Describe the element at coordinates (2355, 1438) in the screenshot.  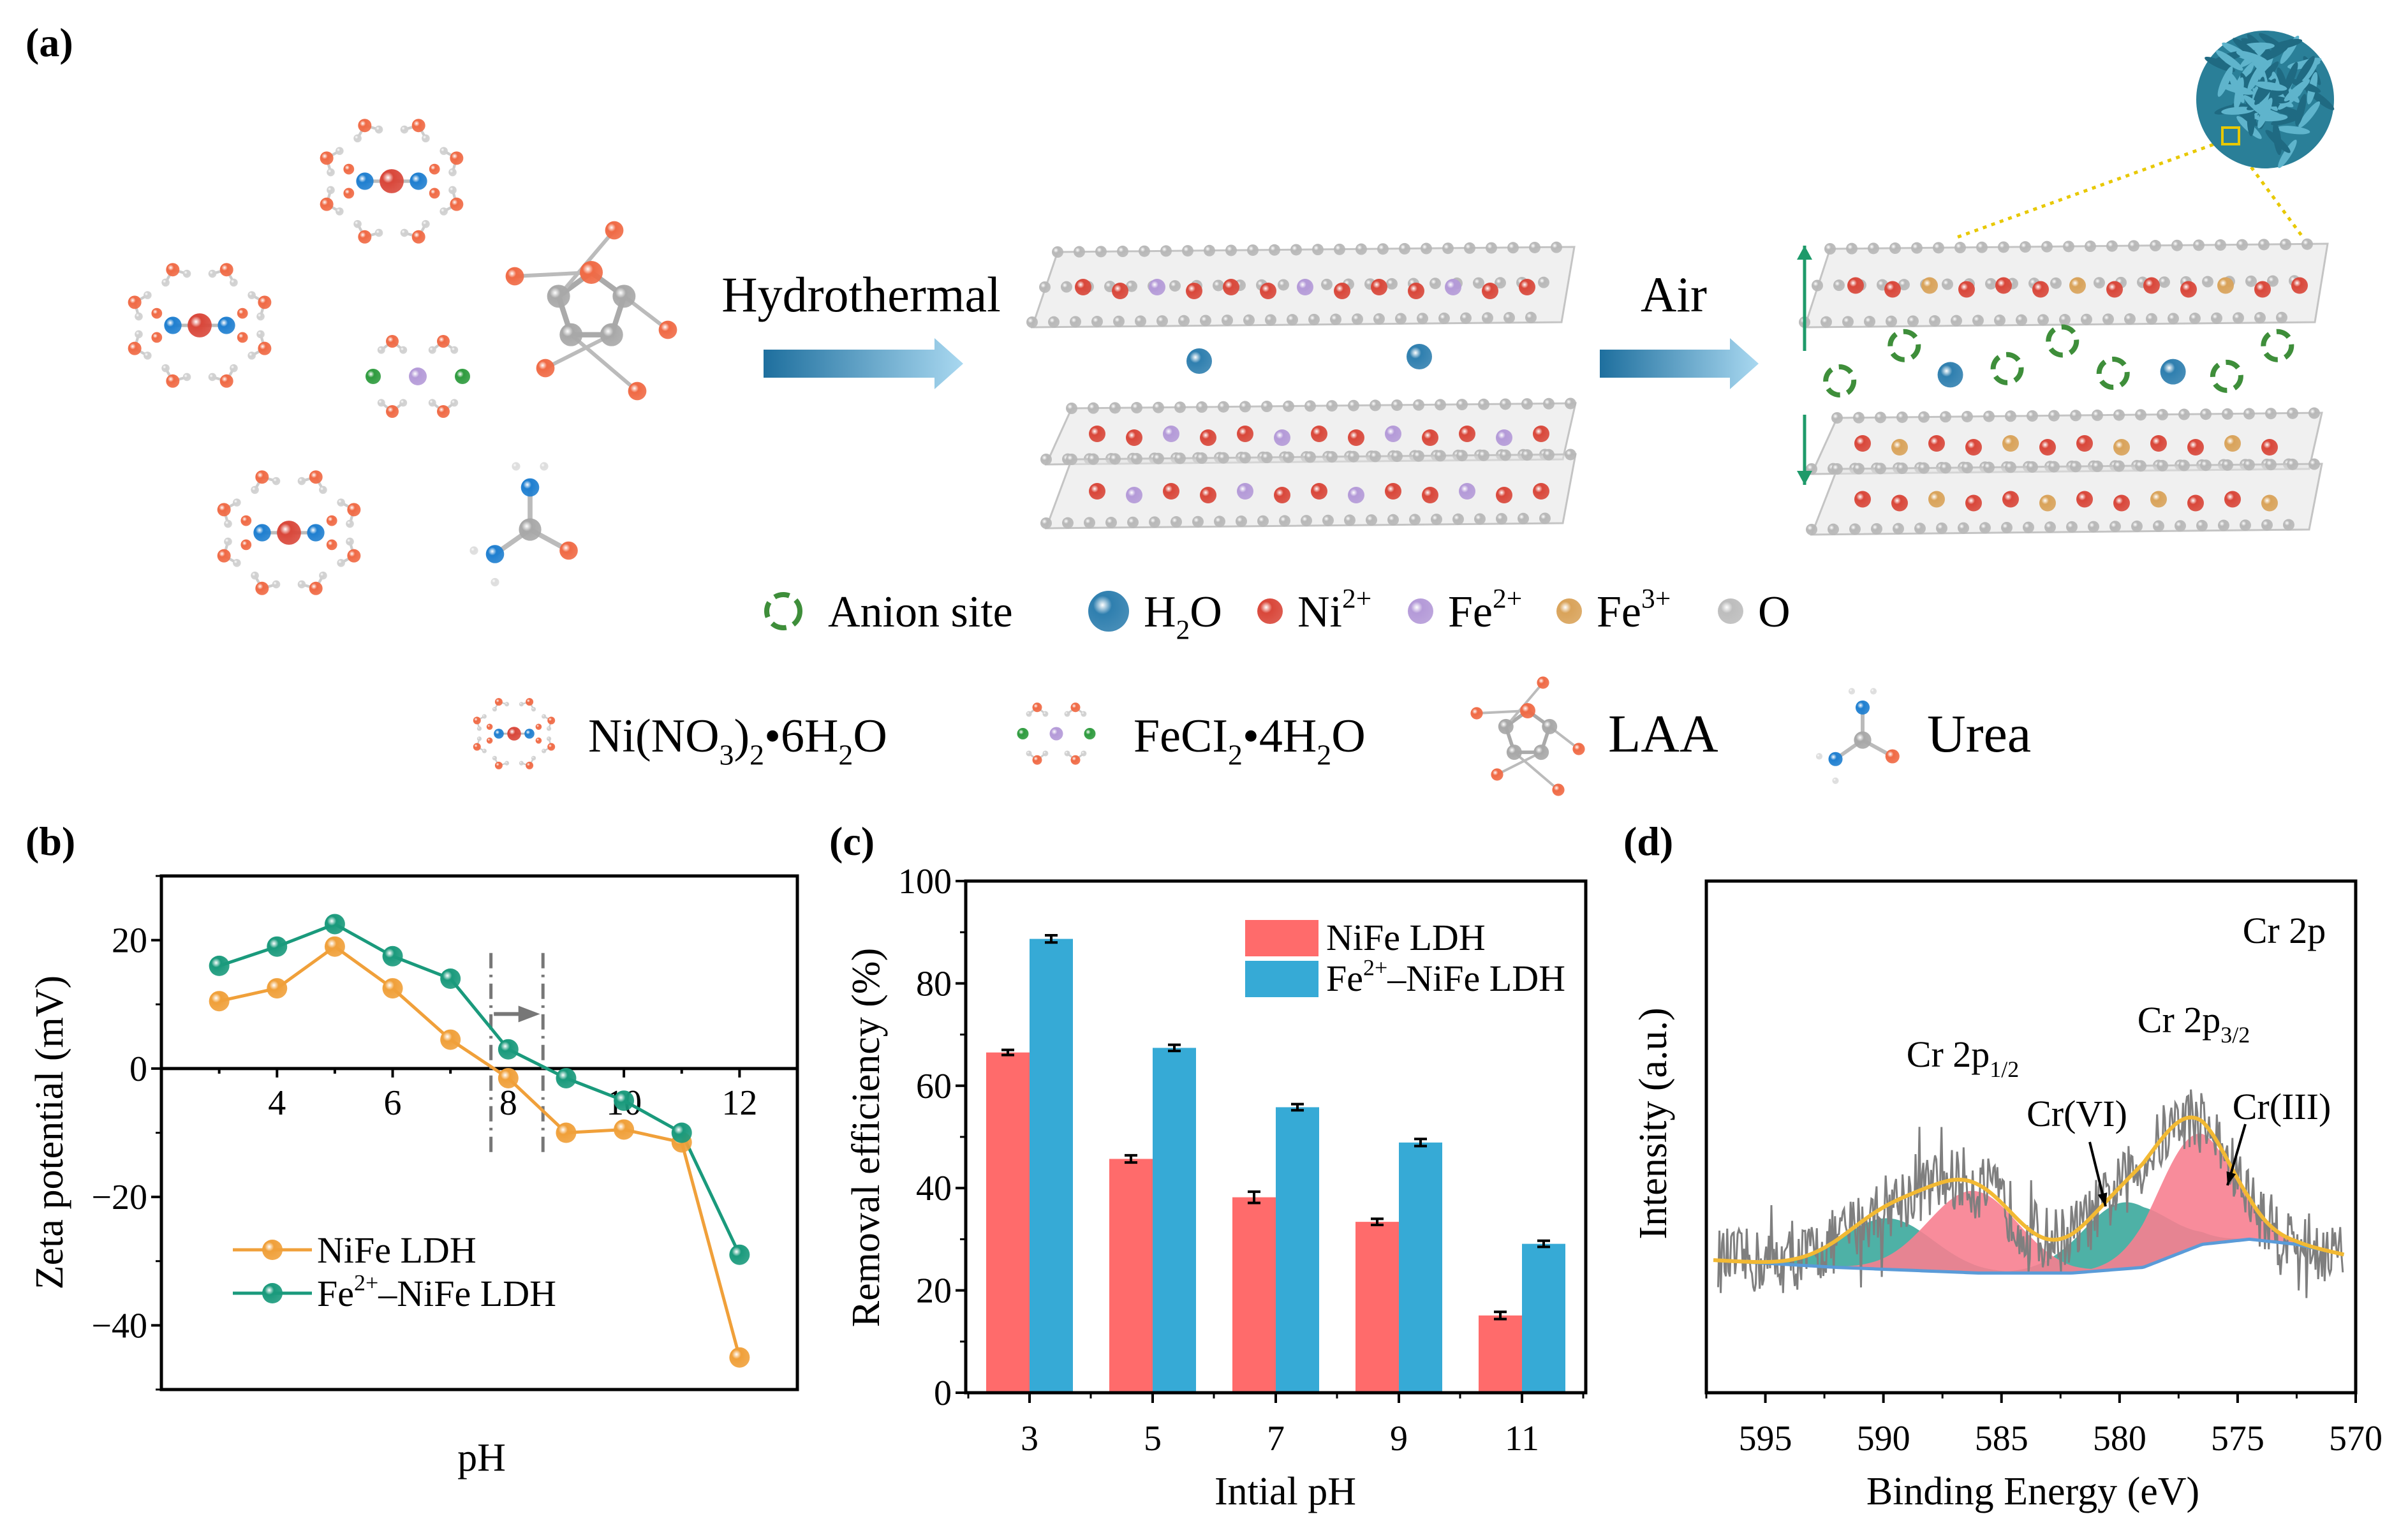
I see `x-tick-label: 570` at that location.